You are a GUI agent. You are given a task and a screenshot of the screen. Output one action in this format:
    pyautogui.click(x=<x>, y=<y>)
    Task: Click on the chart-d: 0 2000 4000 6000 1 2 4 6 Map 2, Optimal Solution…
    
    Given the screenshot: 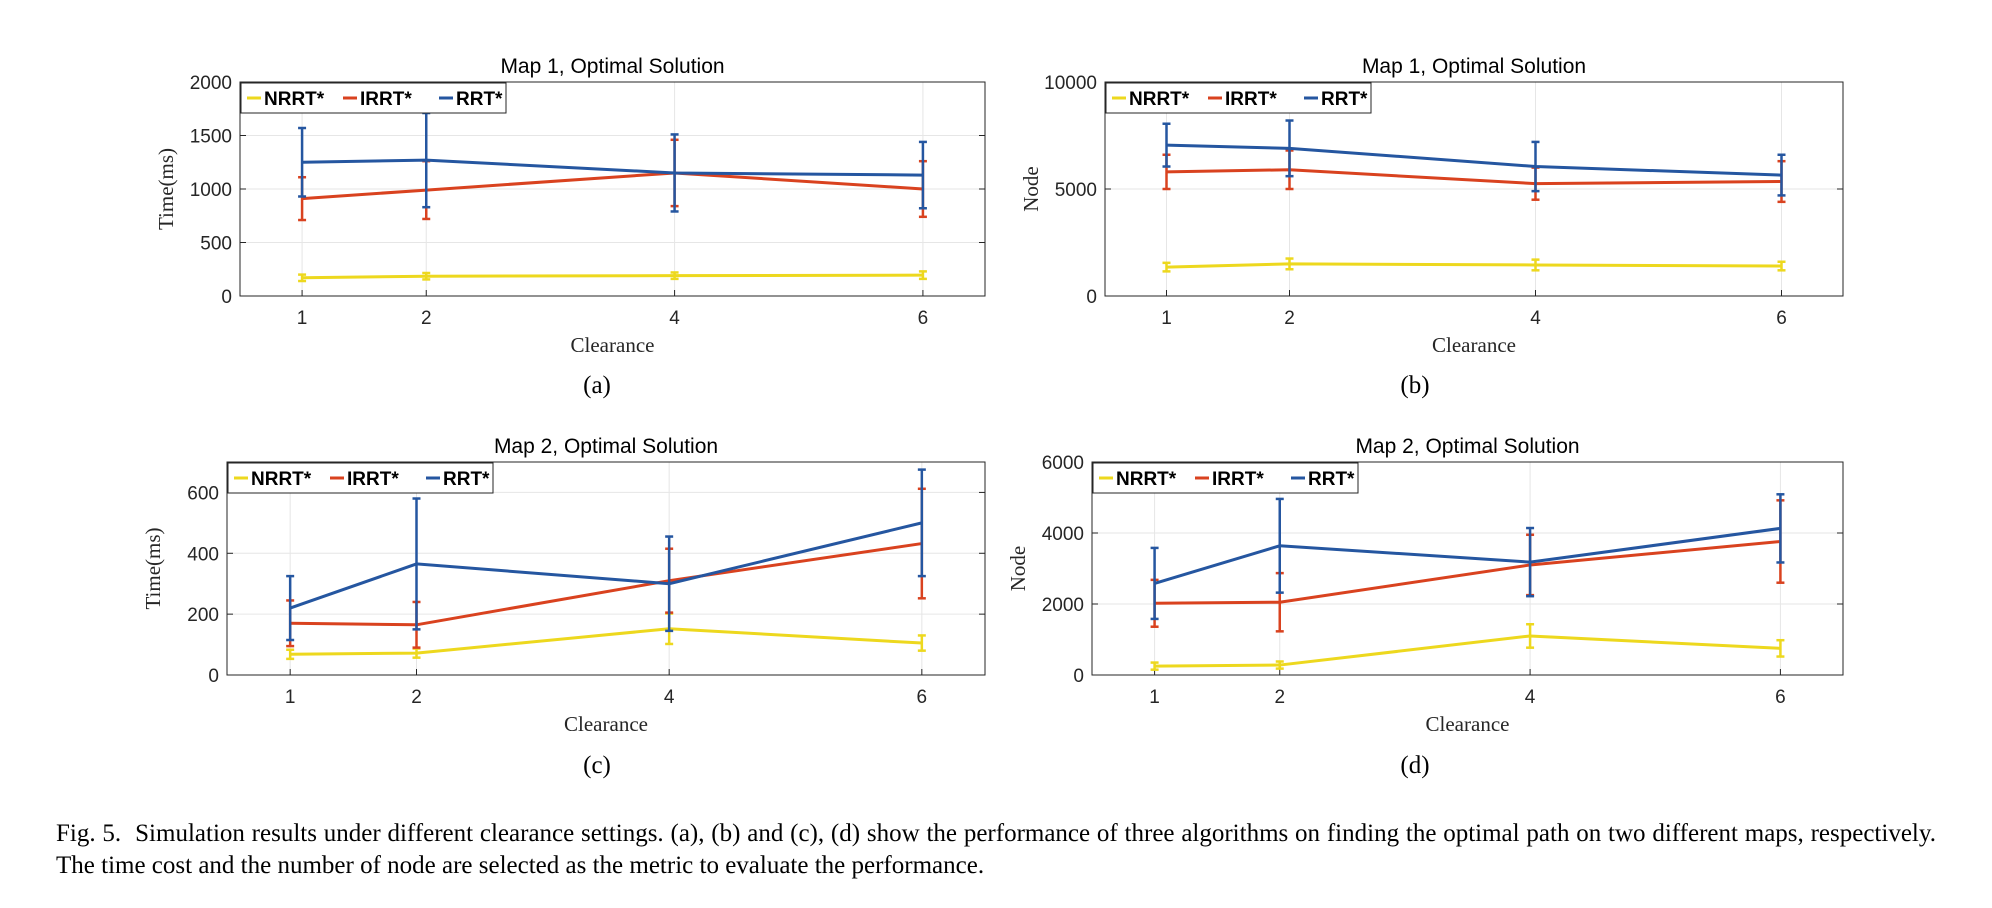 What is the action you would take?
    pyautogui.click(x=1425, y=585)
    